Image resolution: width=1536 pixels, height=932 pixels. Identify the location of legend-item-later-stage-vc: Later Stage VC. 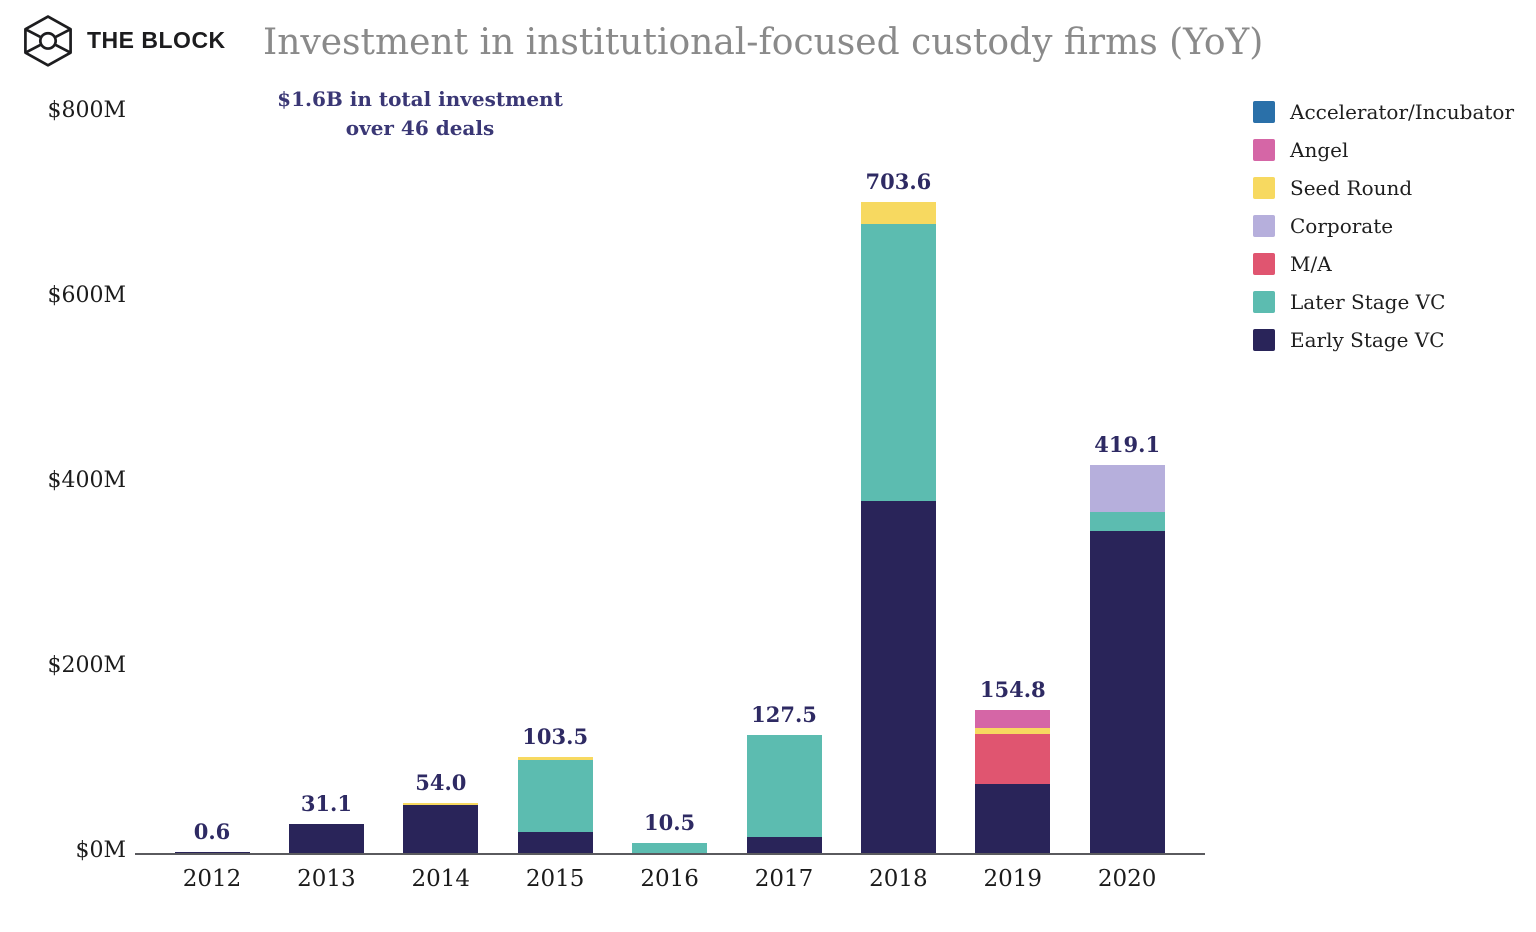
(1383, 302).